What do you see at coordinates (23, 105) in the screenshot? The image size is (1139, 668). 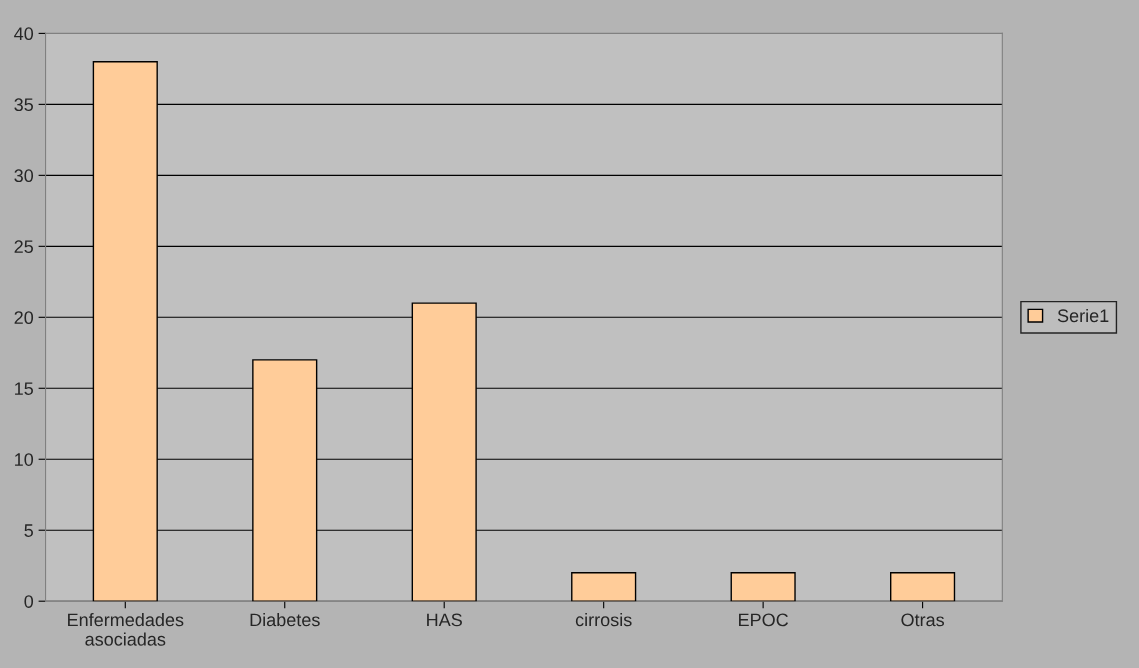 I see `y-tick-label: 35` at bounding box center [23, 105].